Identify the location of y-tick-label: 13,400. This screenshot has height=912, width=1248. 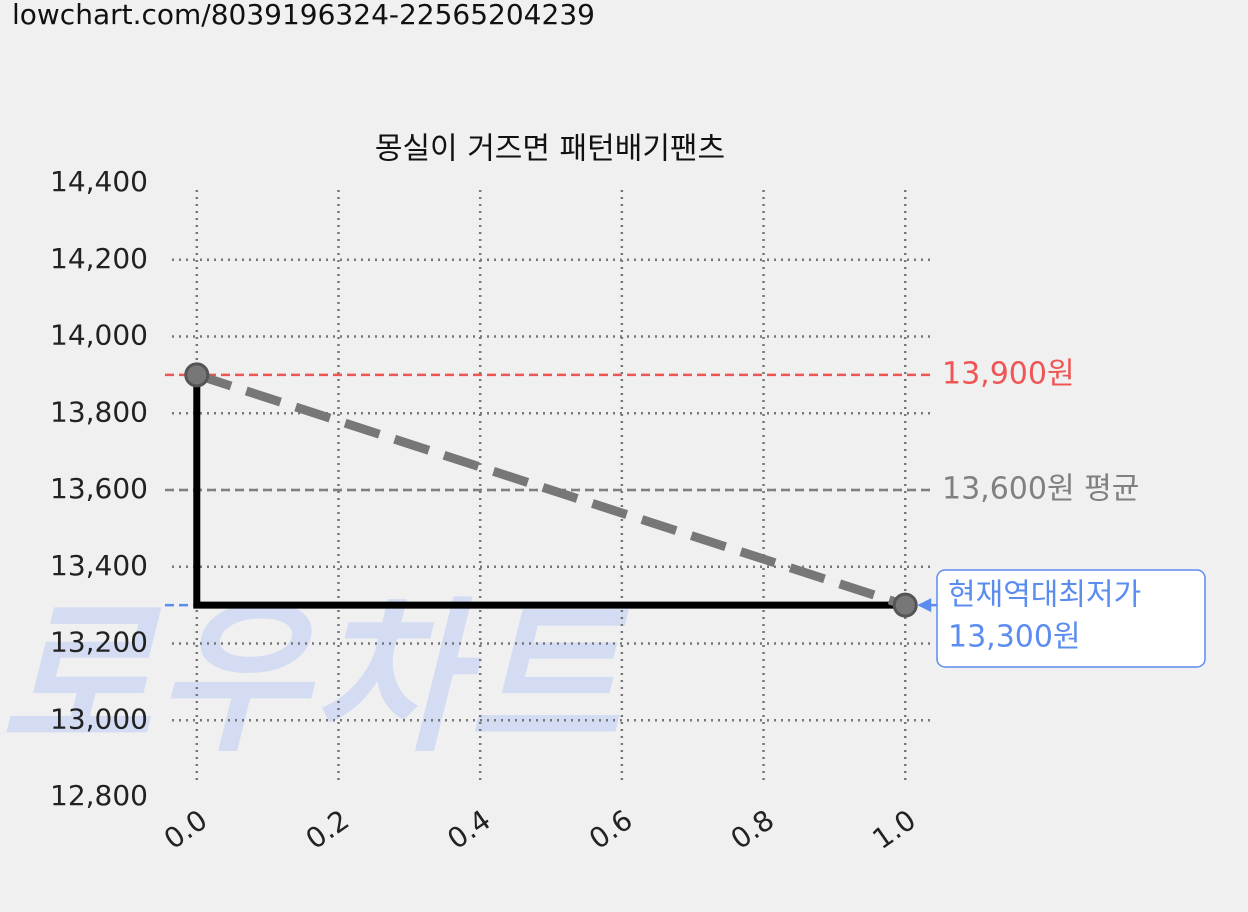
(99, 565).